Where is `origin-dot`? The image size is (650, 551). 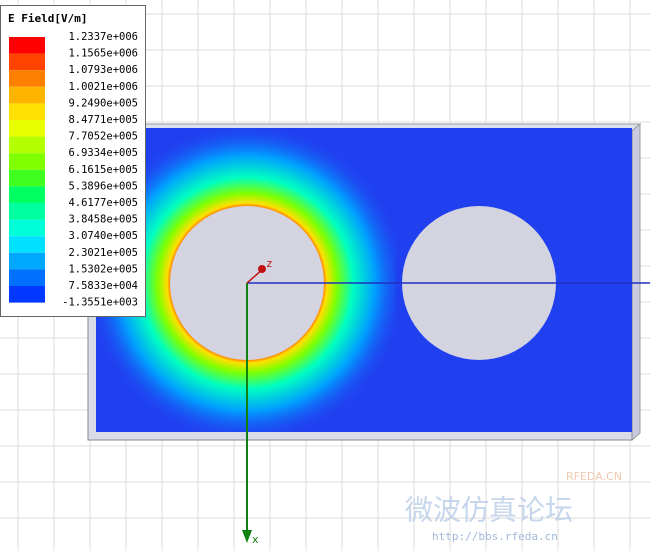
origin-dot is located at coordinates (262, 269).